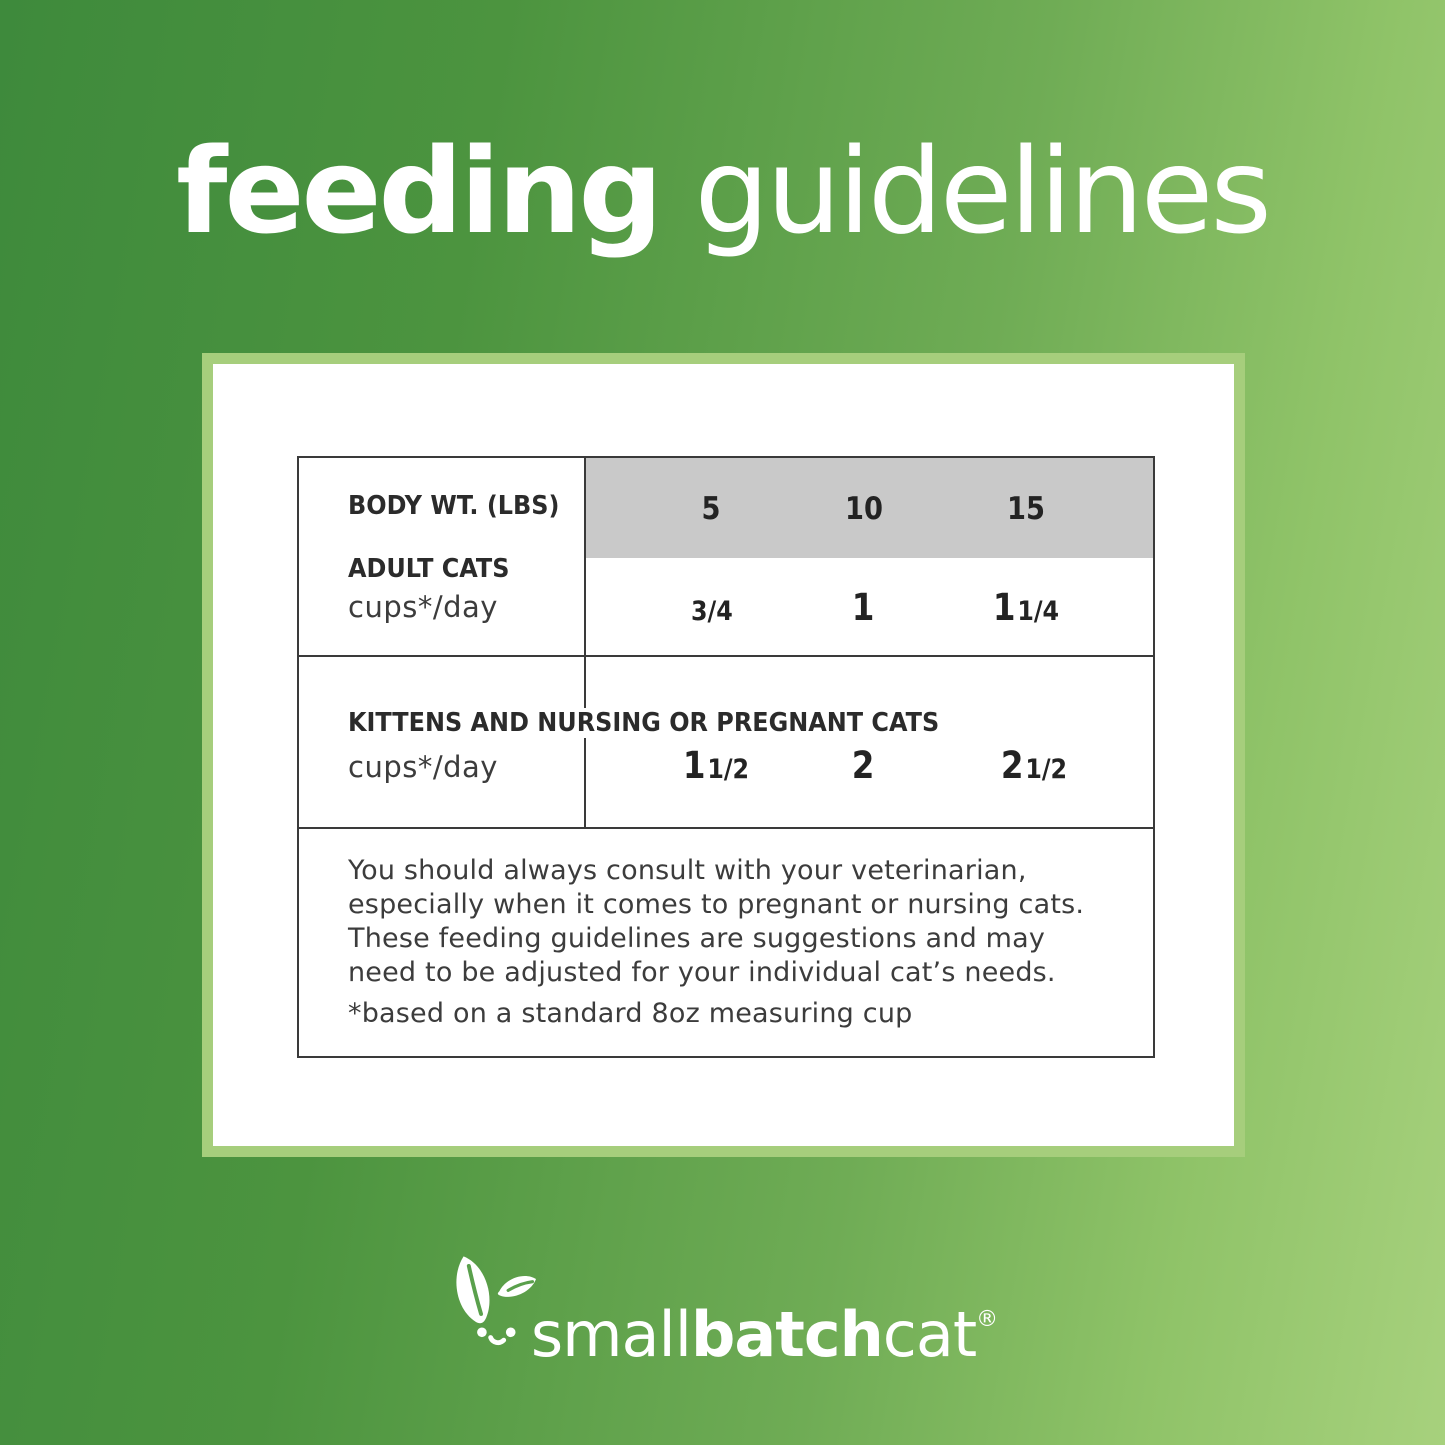 The width and height of the screenshot is (1445, 1445). I want to click on logo-part-small: small, so click(611, 1334).